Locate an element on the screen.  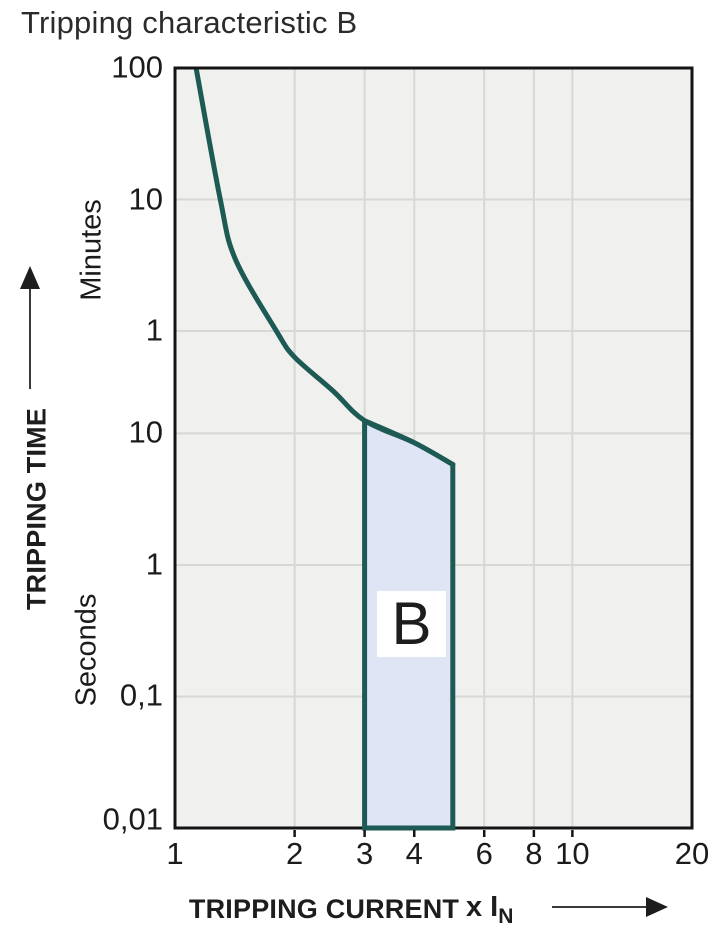
chart-title: Tripping characteristic B is located at coordinates (189, 22).